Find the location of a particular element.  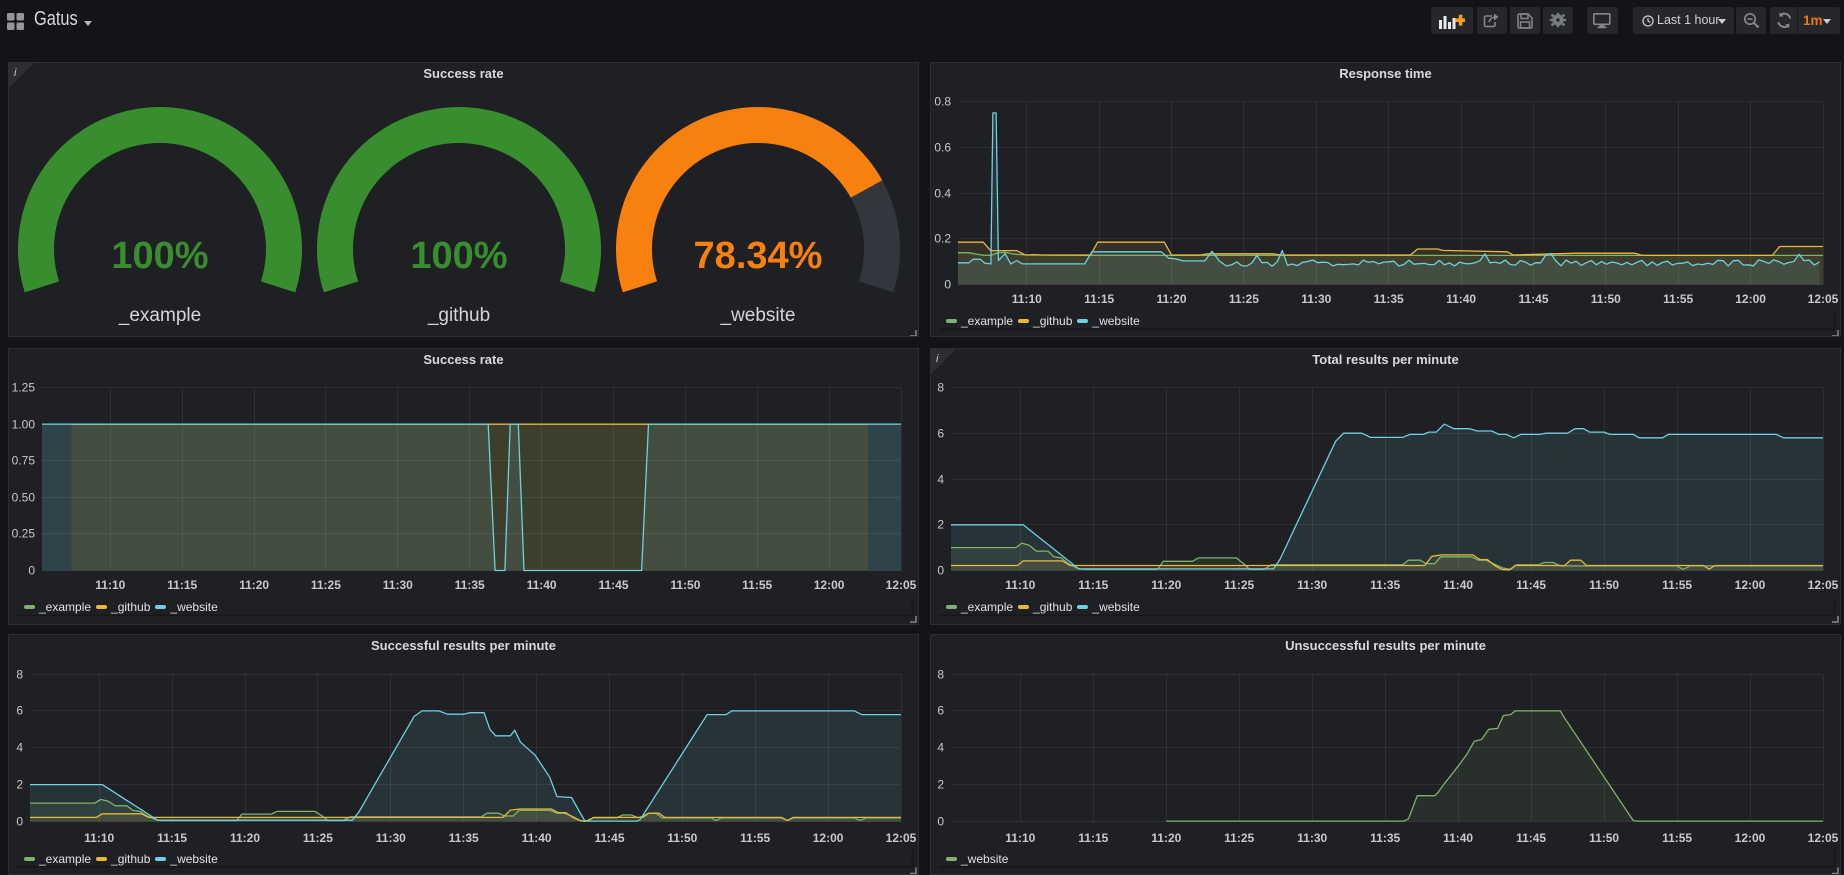

svg-text: 0.75 is located at coordinates (24, 461).